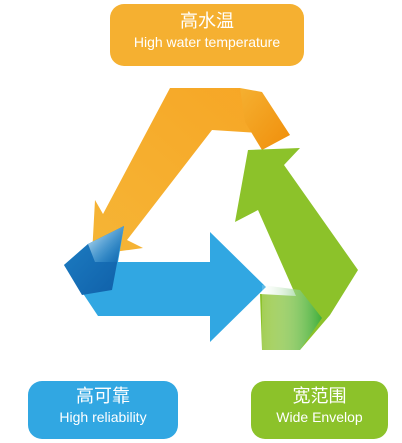 The height and width of the screenshot is (443, 402). I want to click on high-reliability-label: 高可靠 High reliability, so click(103, 410).